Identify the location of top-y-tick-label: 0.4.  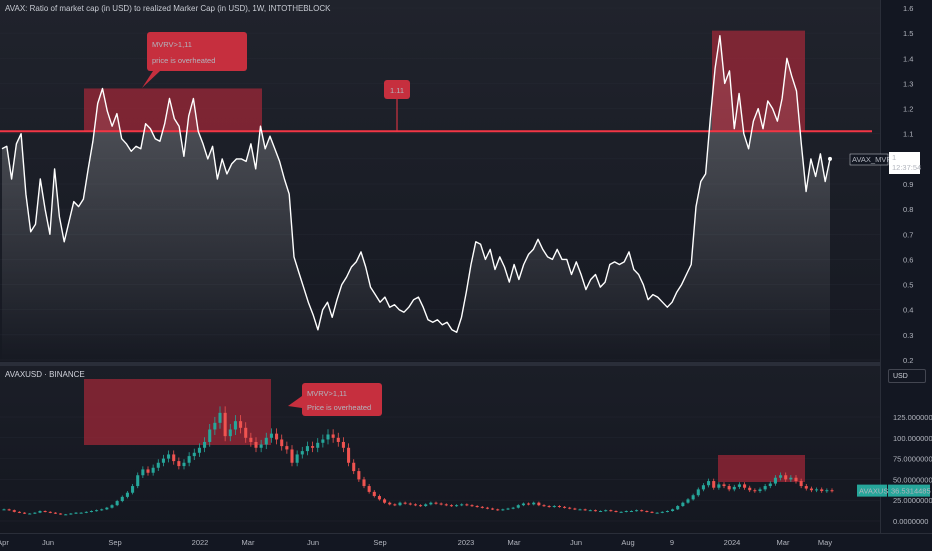
(908, 310).